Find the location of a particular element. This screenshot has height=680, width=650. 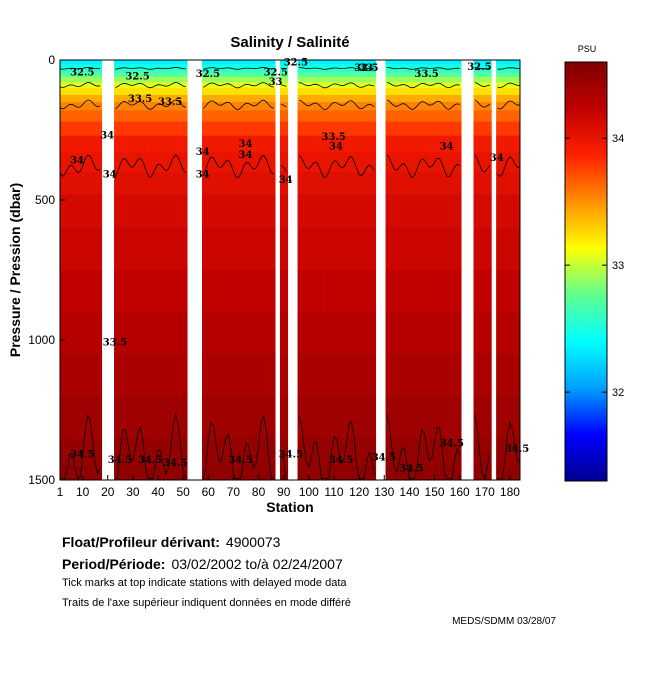

contour-34.5 is located at coordinates (283, 466).